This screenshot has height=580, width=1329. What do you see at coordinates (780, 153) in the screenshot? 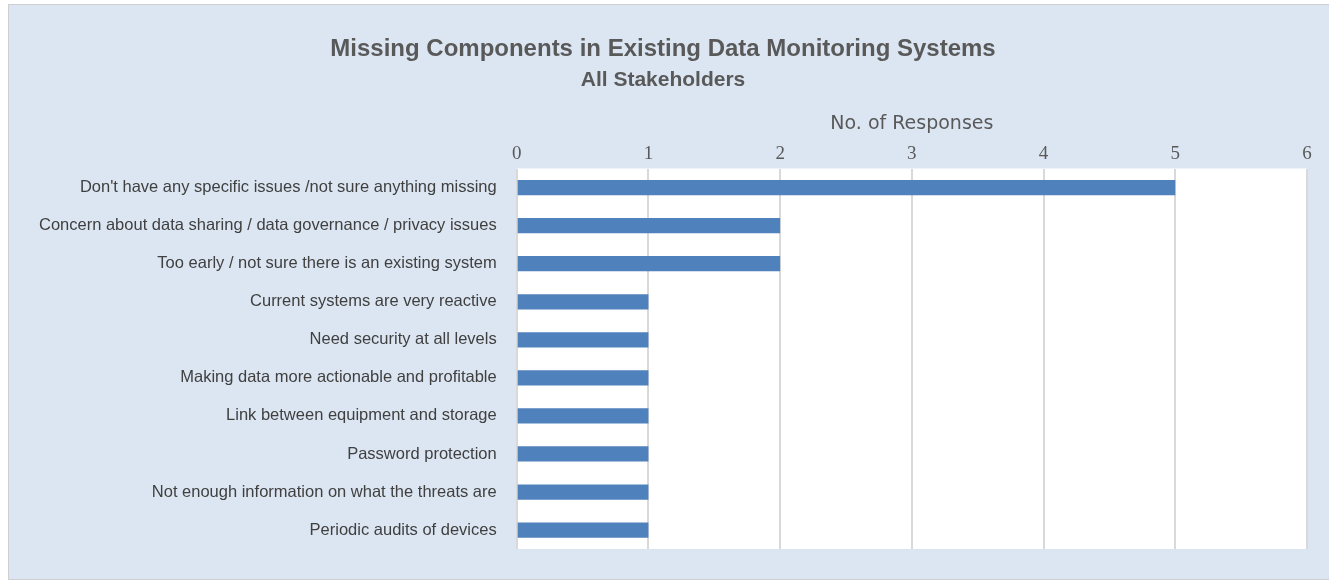
I see `x-tick-label: 2` at bounding box center [780, 153].